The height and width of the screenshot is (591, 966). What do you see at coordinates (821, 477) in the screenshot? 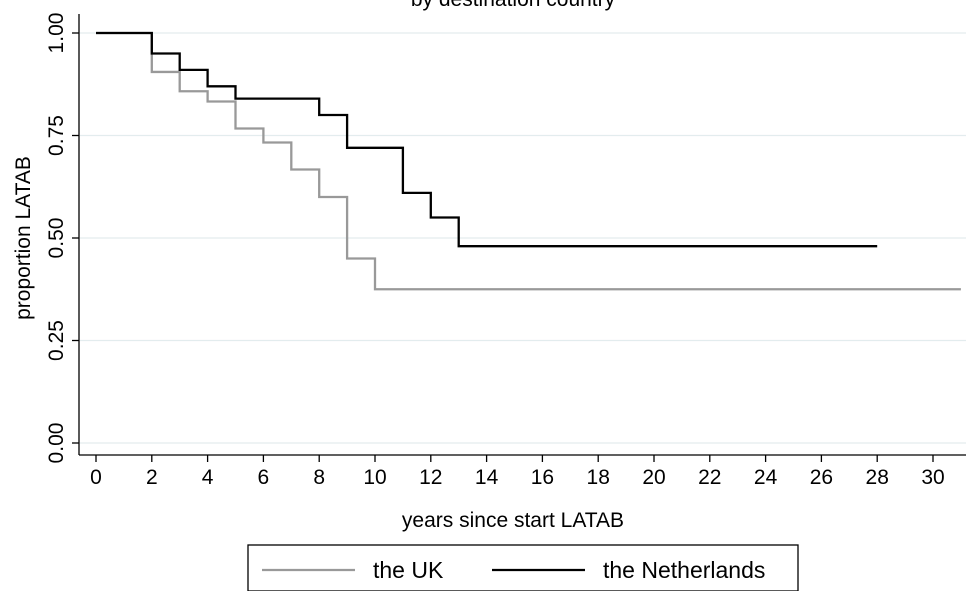
I see `x-tick-label-13: 26` at bounding box center [821, 477].